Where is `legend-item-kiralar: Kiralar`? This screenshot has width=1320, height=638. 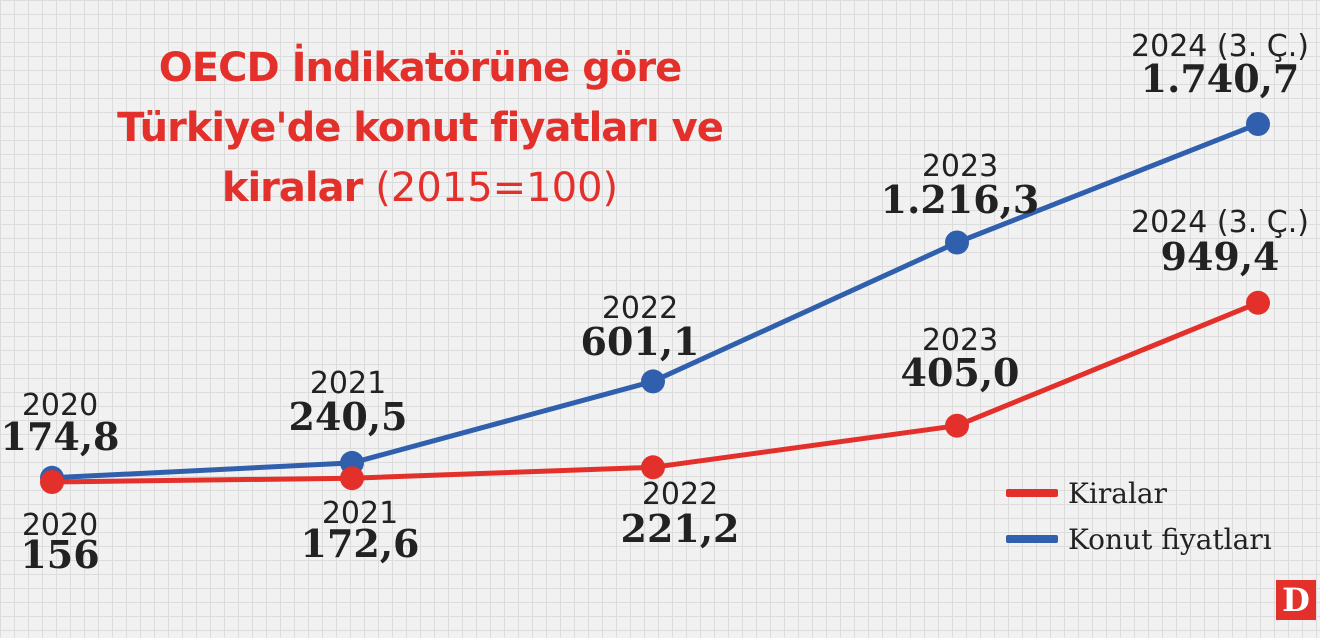 legend-item-kiralar: Kiralar is located at coordinates (1139, 493).